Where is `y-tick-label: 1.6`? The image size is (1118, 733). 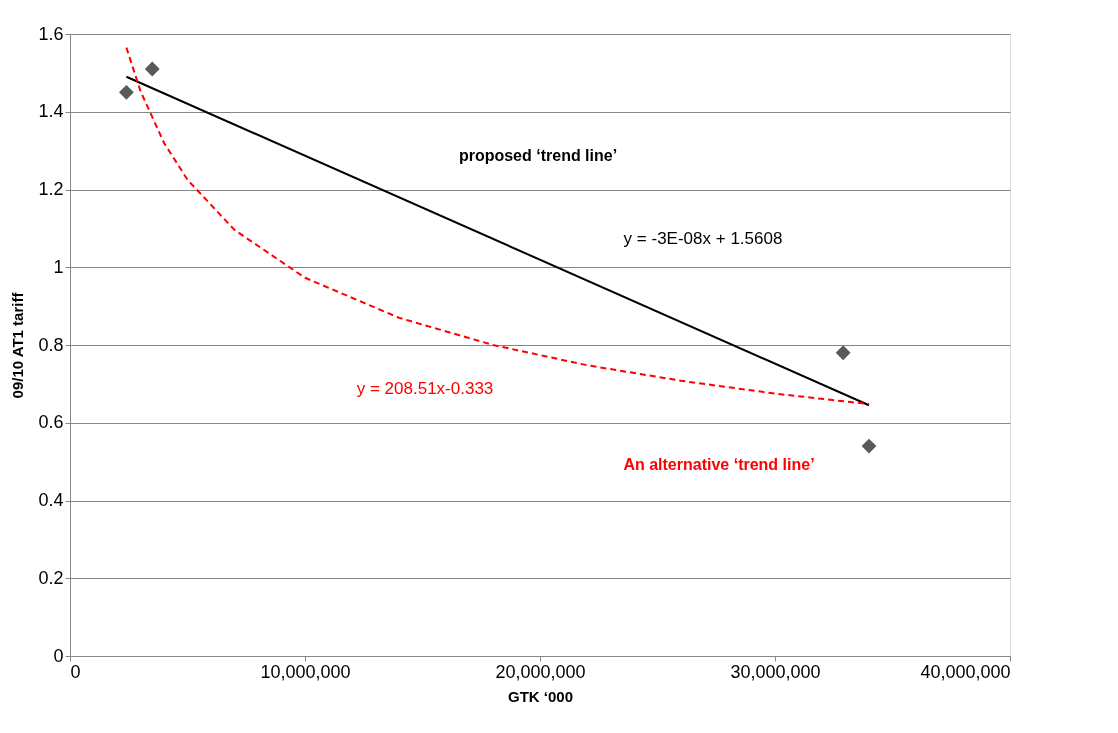 y-tick-label: 1.6 is located at coordinates (51, 33).